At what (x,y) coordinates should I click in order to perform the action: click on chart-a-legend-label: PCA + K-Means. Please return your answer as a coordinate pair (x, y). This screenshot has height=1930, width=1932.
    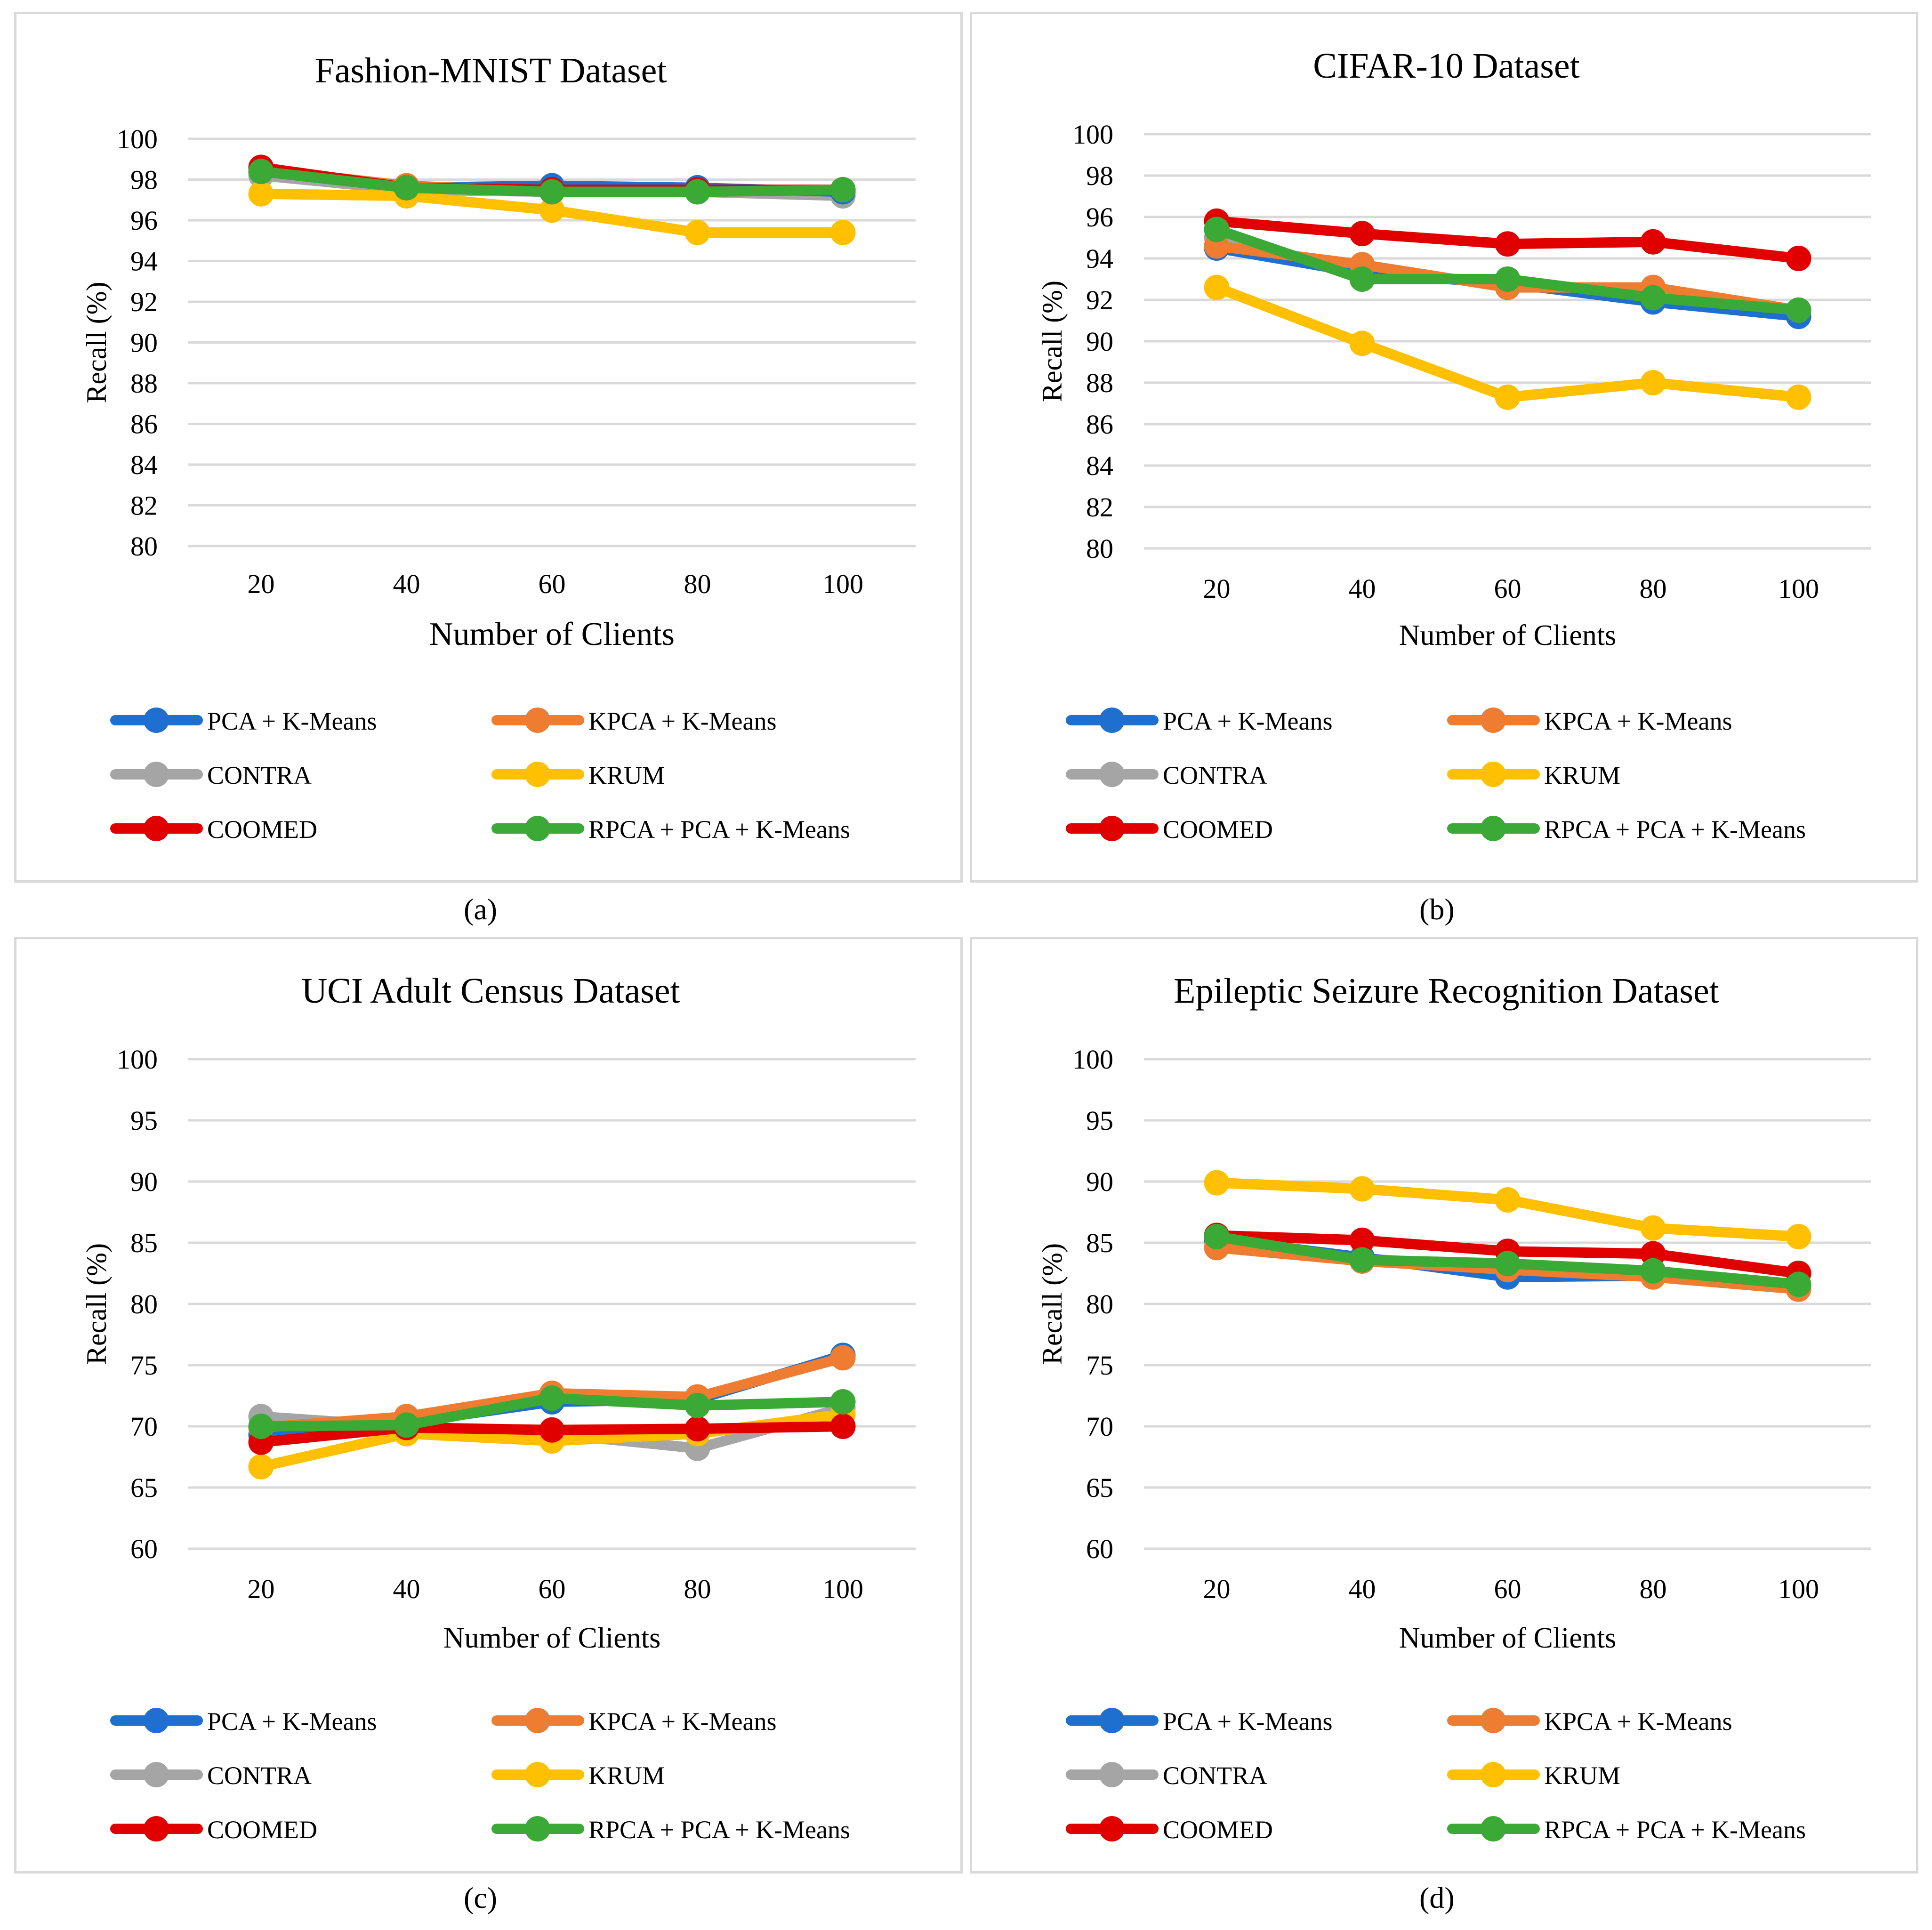
    Looking at the image, I should click on (292, 721).